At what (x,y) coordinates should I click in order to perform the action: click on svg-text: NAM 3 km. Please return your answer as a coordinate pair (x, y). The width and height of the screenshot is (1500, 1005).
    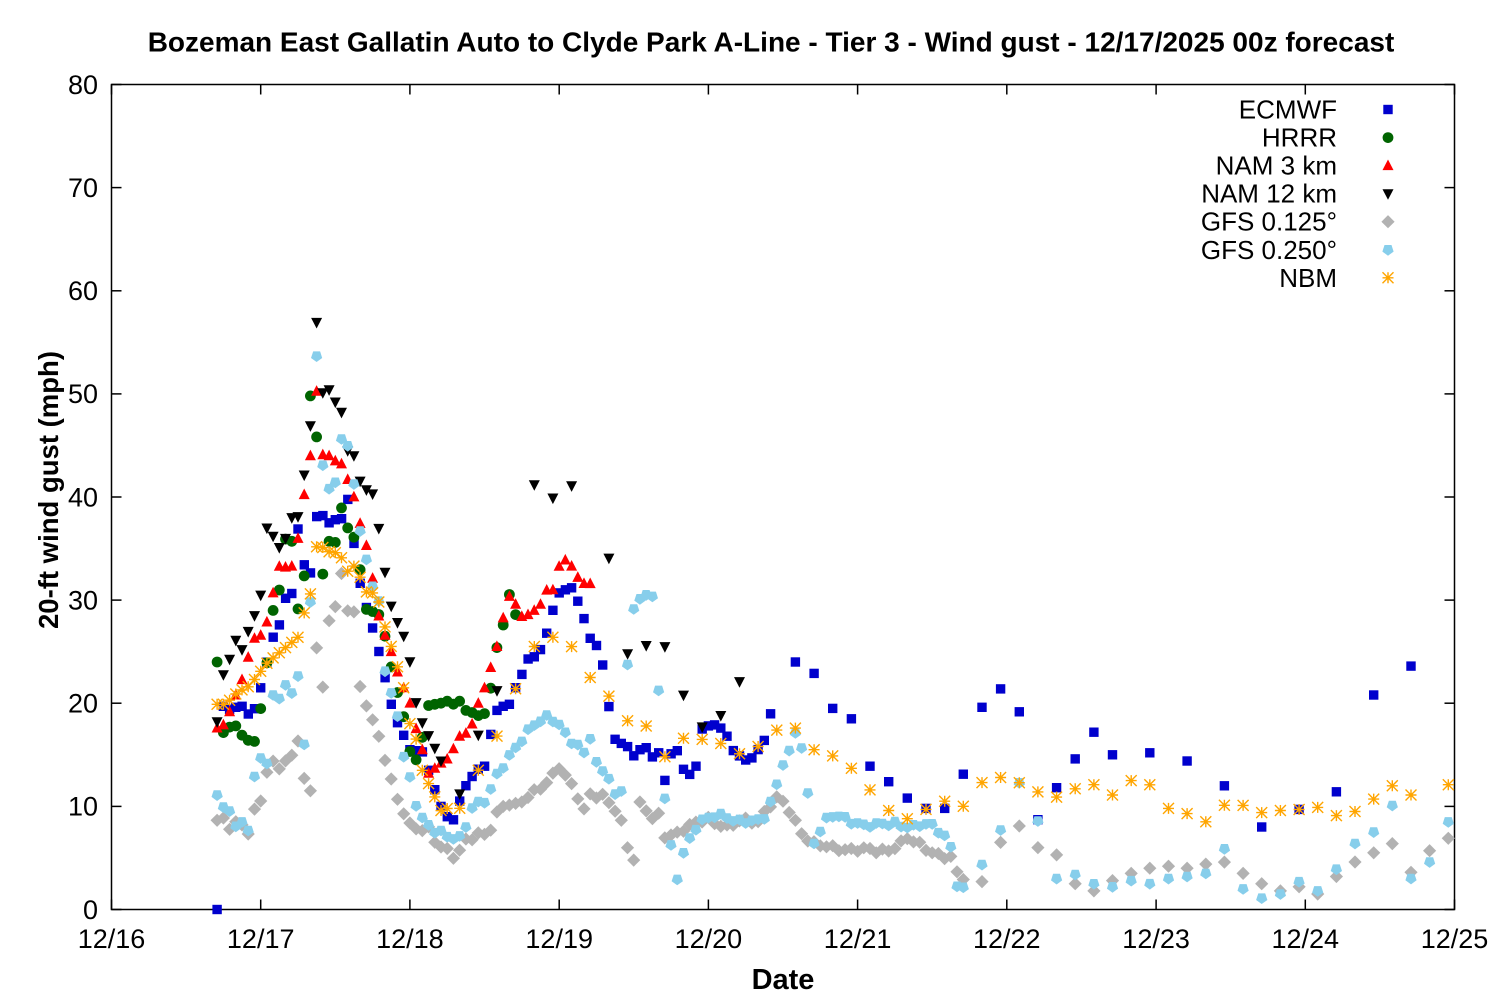
    Looking at the image, I should click on (1276, 166).